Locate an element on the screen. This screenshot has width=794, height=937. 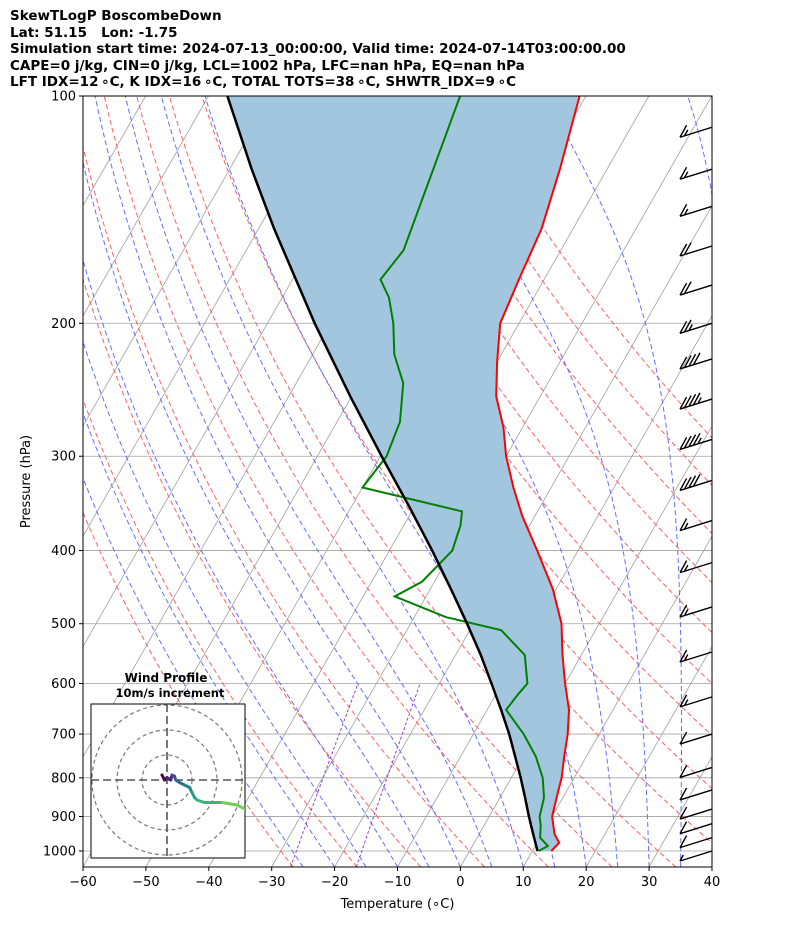
x-tick-label: −60 is located at coordinates (82, 882).